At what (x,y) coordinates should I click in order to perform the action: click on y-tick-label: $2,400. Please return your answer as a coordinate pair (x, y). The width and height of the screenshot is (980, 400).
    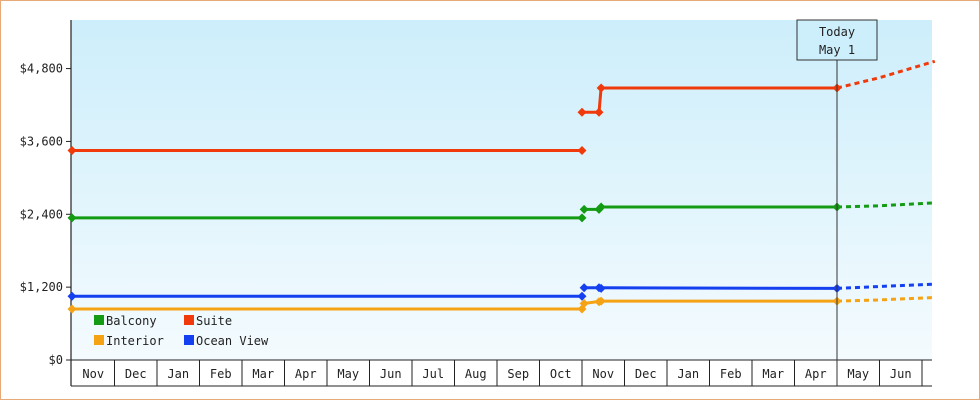
    Looking at the image, I should click on (41, 214).